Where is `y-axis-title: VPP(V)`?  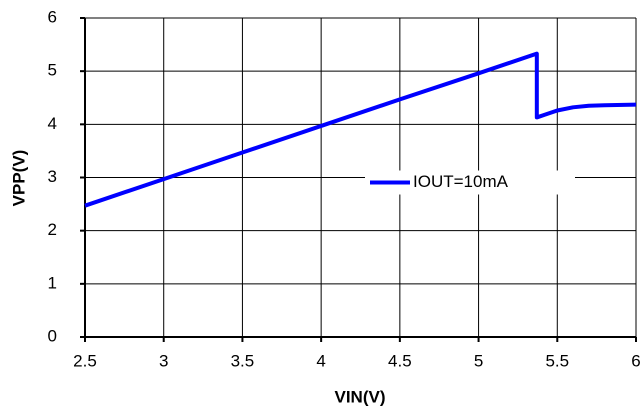
y-axis-title: VPP(V) is located at coordinates (18, 178).